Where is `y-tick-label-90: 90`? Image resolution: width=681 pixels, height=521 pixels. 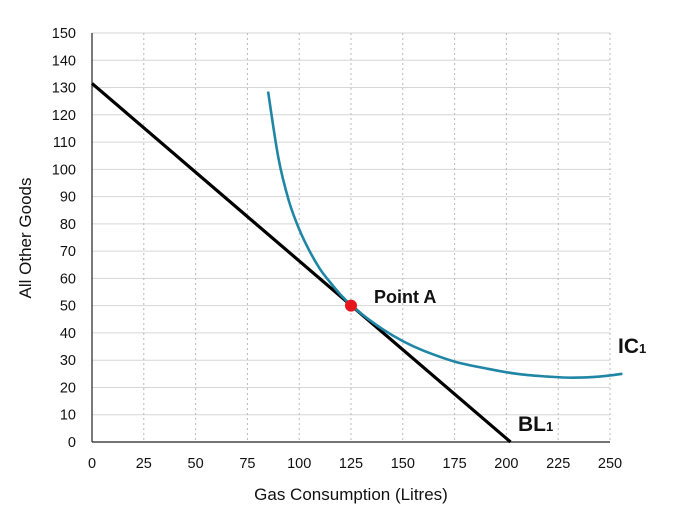 y-tick-label-90: 90 is located at coordinates (68, 198).